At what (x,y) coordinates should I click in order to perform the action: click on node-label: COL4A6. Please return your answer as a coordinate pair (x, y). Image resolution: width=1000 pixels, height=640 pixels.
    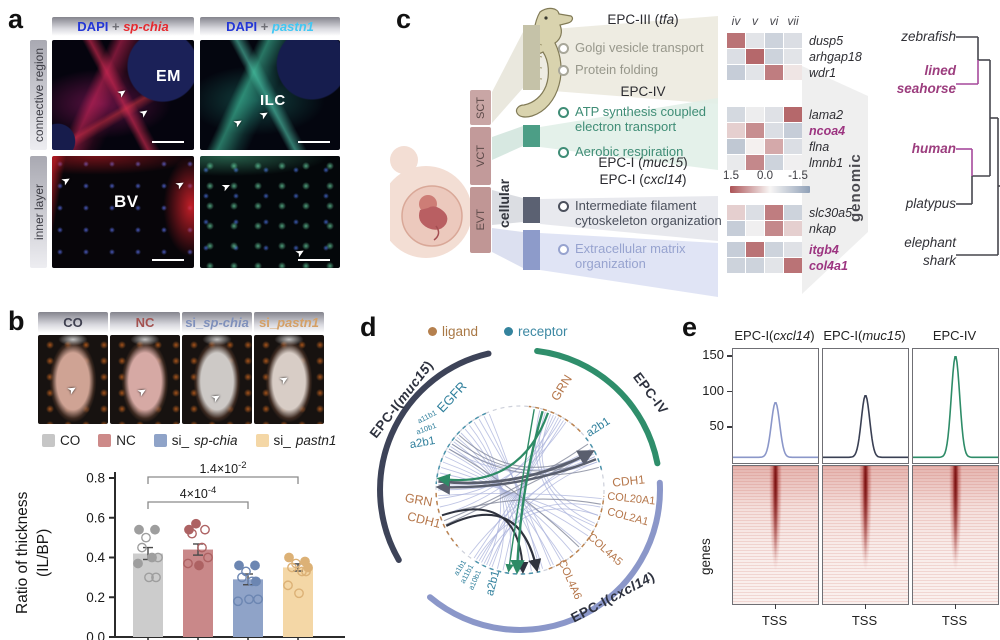
    Looking at the image, I should click on (570, 579).